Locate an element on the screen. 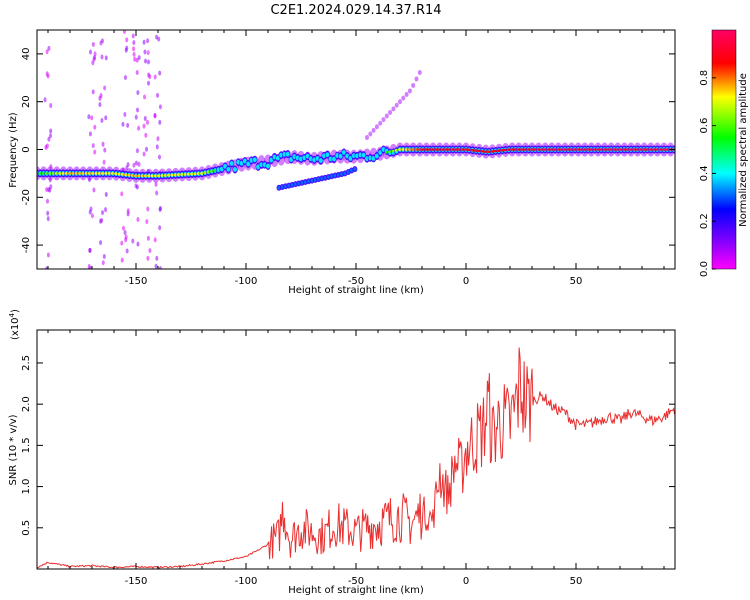  colorbar-frame is located at coordinates (724, 149).